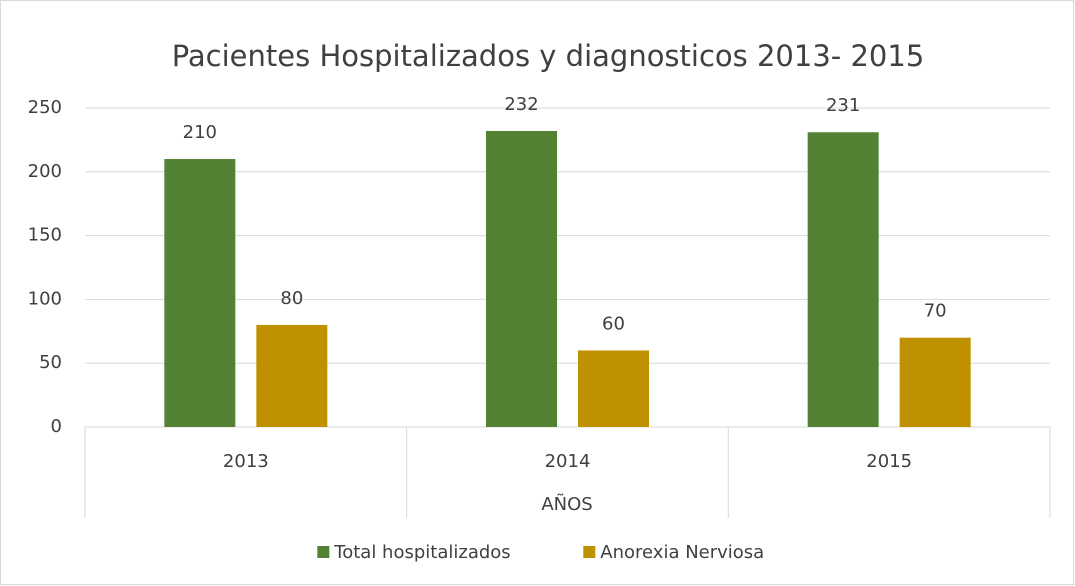  What do you see at coordinates (45, 298) in the screenshot?
I see `y-tick-label: 100` at bounding box center [45, 298].